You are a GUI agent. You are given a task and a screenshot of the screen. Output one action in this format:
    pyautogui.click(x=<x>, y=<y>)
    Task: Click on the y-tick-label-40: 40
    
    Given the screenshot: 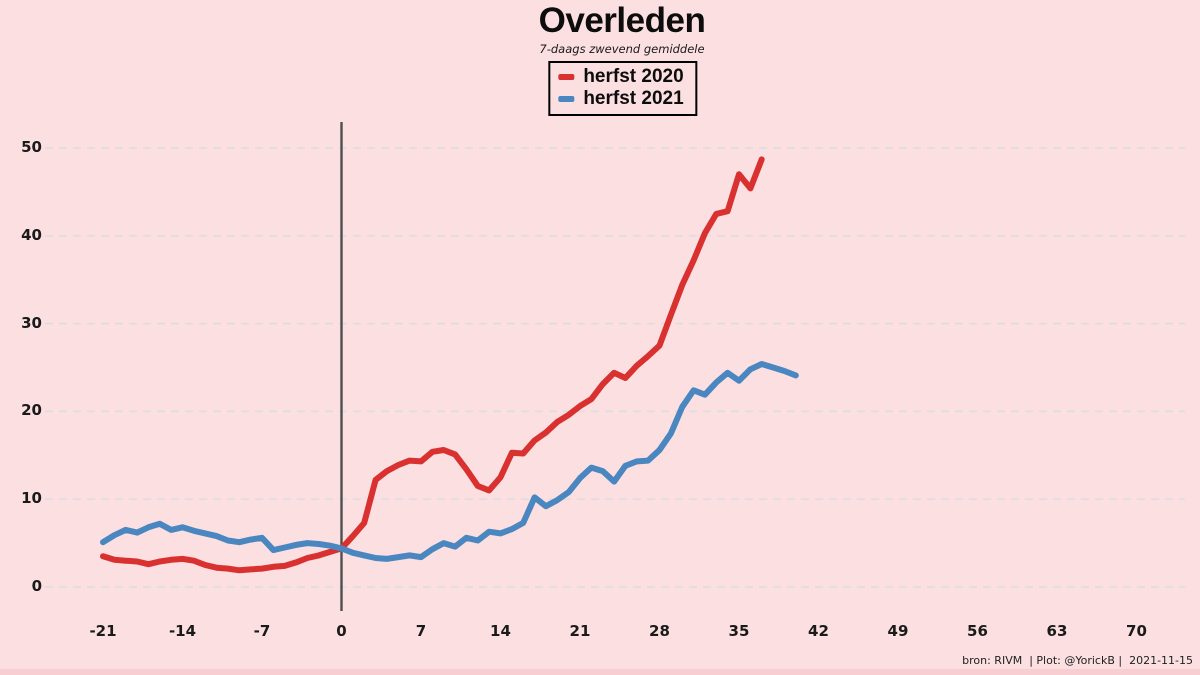 What is the action you would take?
    pyautogui.click(x=31, y=234)
    